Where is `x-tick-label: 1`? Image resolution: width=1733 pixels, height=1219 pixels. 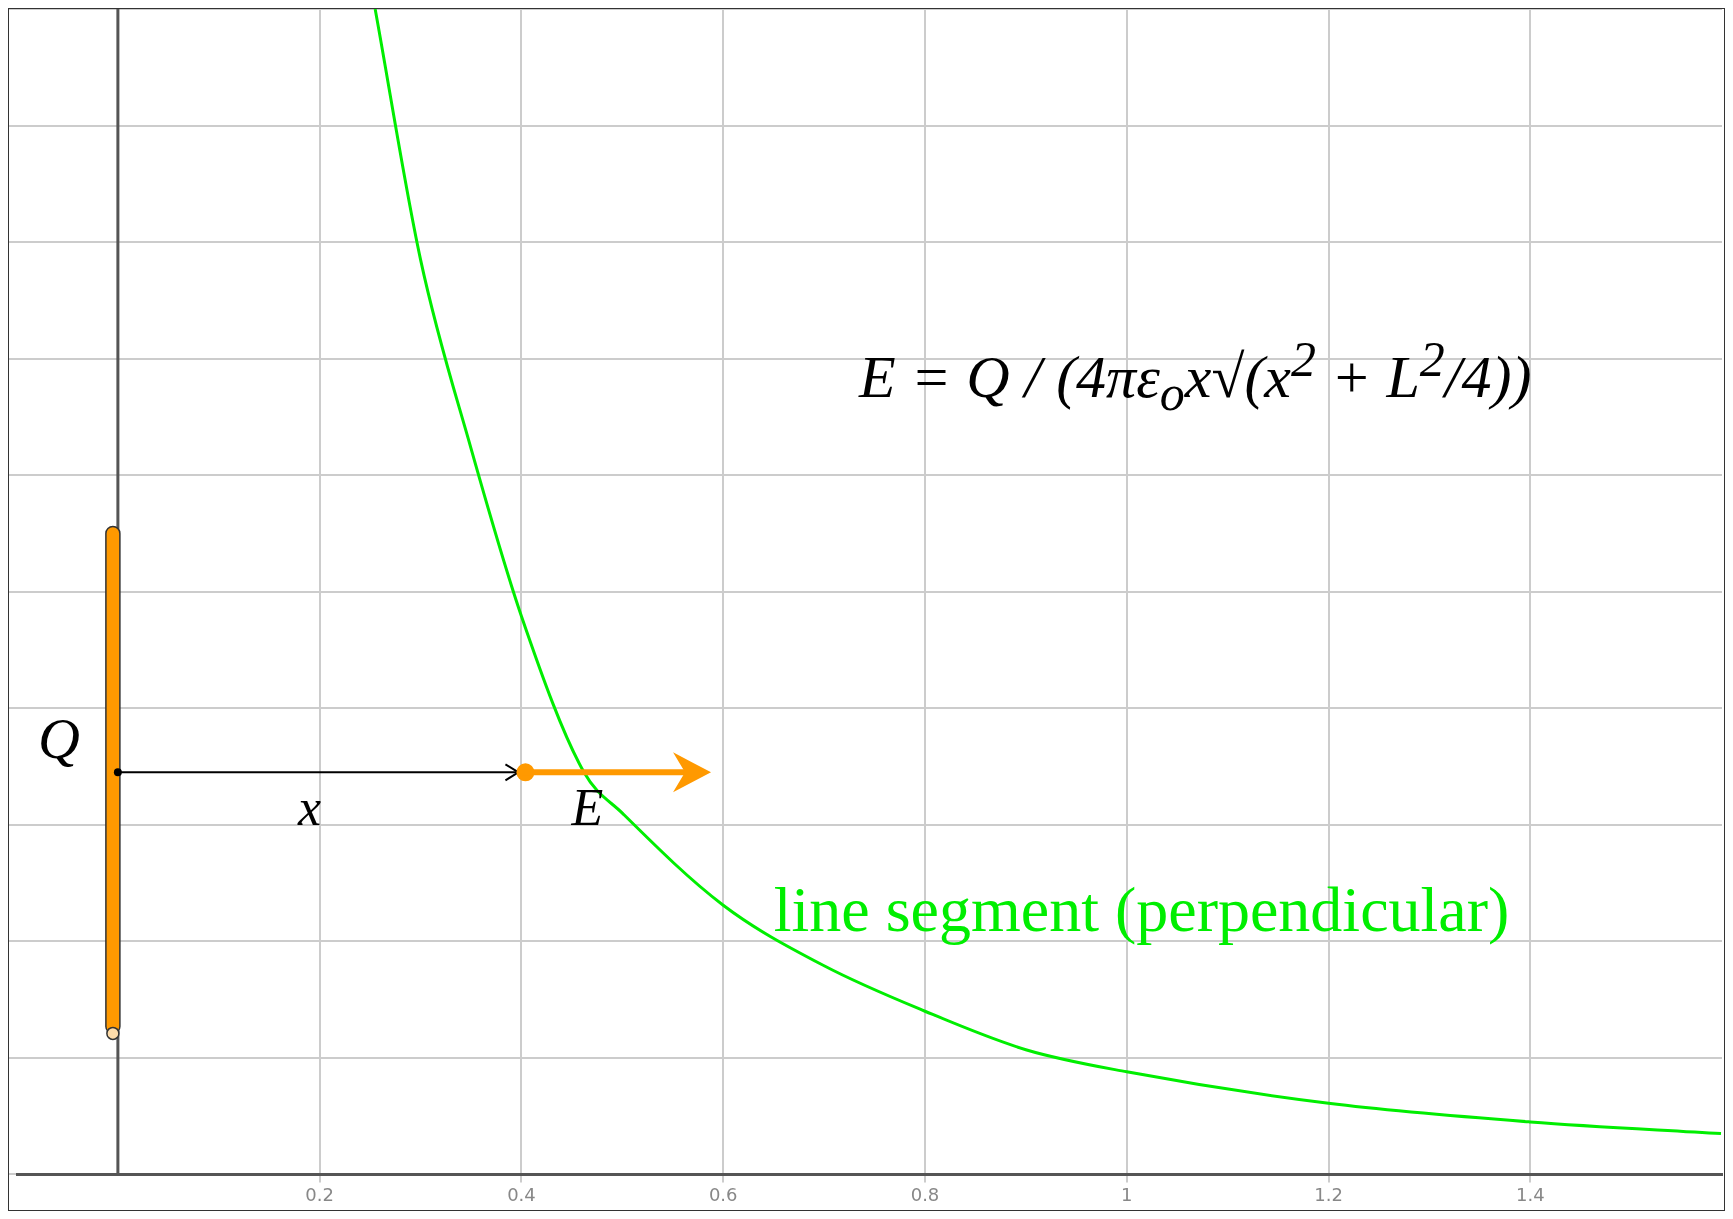 x-tick-label: 1 is located at coordinates (1127, 1194).